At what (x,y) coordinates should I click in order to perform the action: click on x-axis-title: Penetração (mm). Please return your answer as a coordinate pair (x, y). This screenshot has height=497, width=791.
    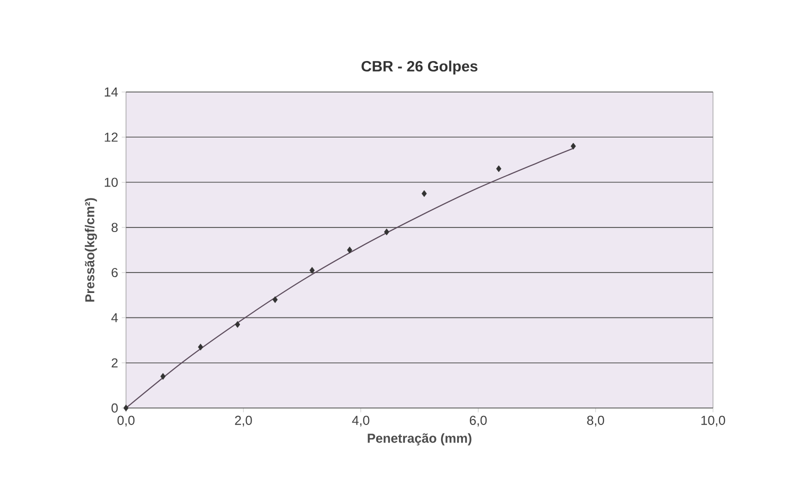
    Looking at the image, I should click on (420, 439).